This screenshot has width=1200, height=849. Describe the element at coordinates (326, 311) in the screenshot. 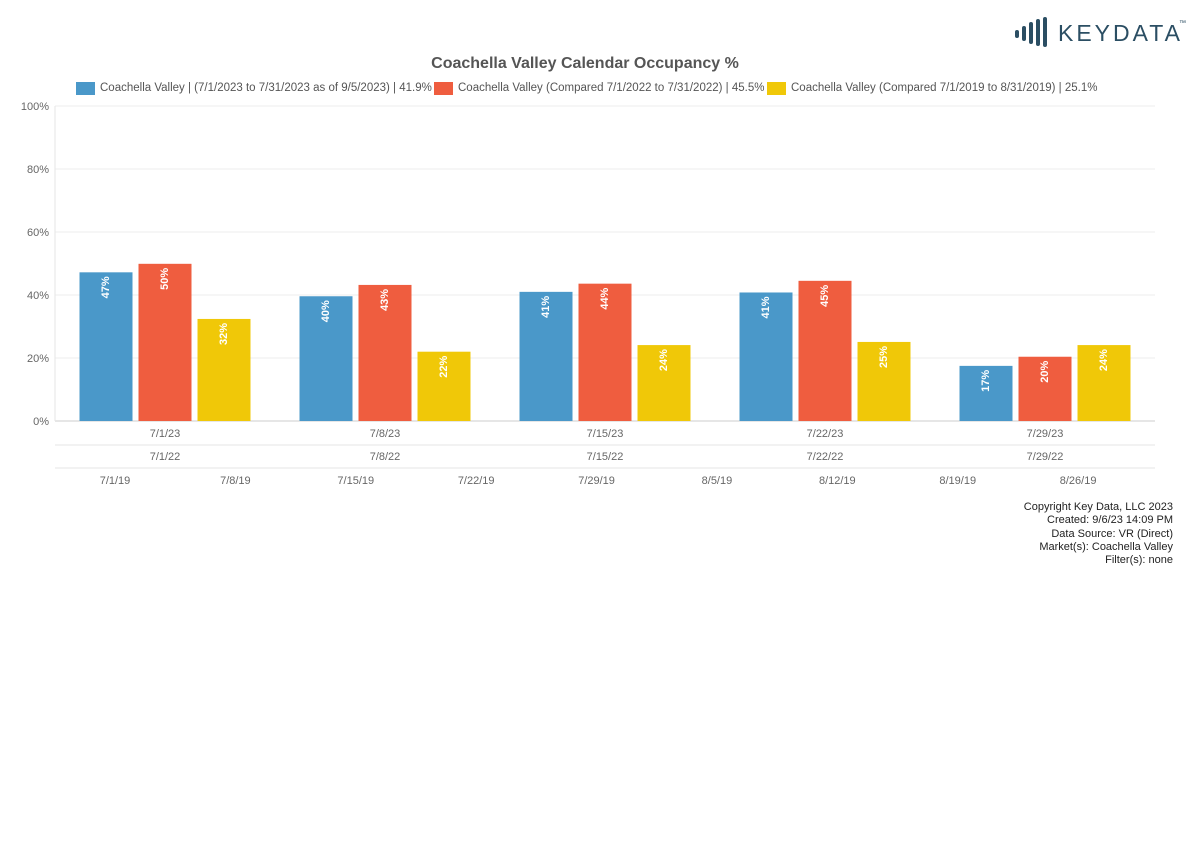

I see `bar-data-label: 40%` at that location.